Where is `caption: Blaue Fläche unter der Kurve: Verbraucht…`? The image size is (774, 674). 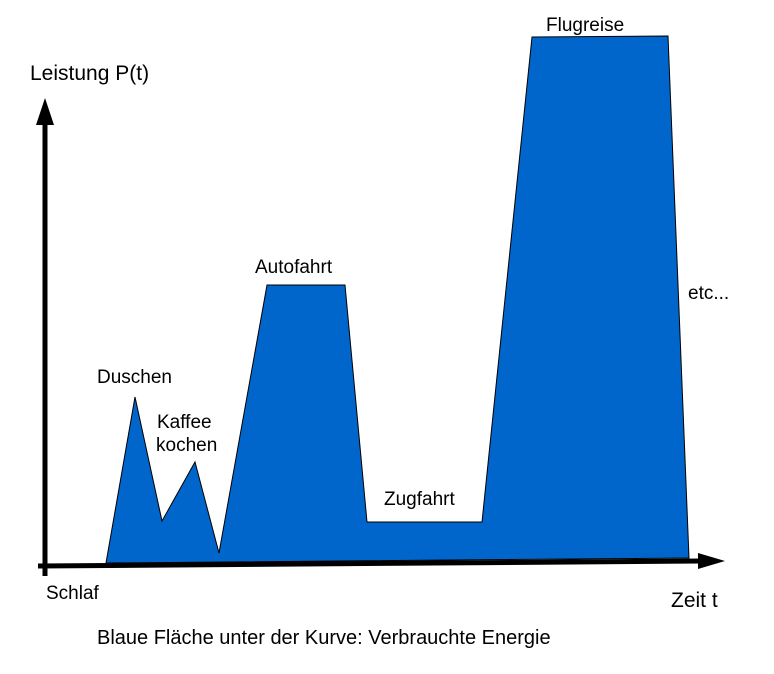 caption: Blaue Fläche unter der Kurve: Verbraucht… is located at coordinates (324, 638).